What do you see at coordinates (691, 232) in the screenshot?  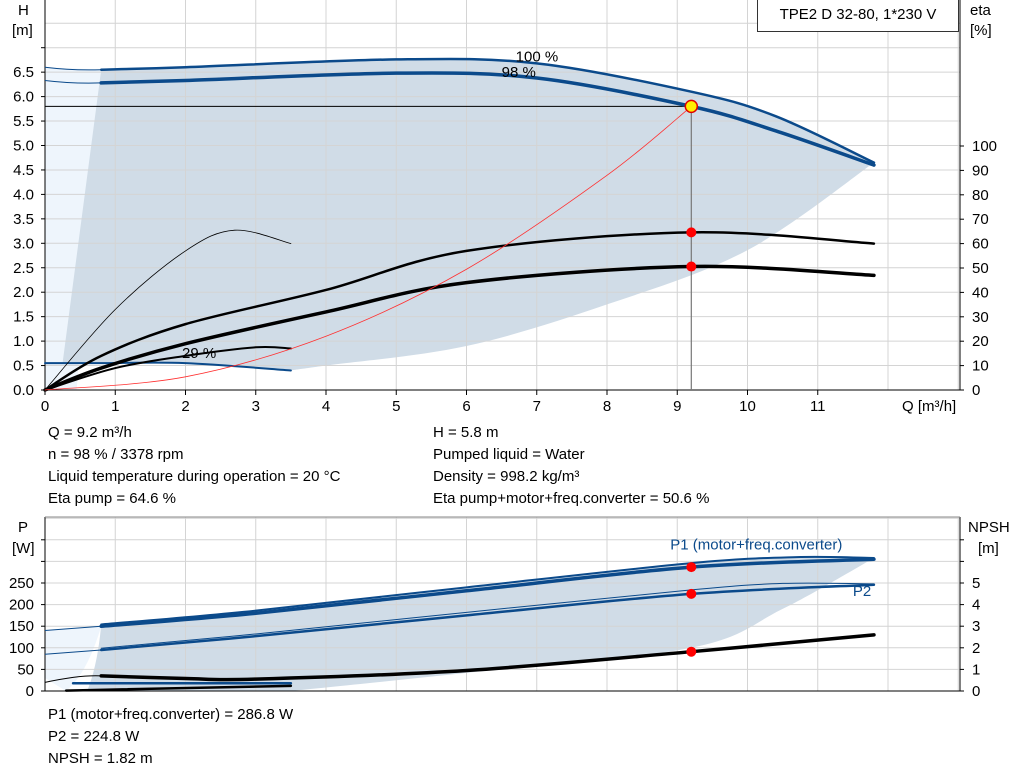 I see `eta-pump-point` at bounding box center [691, 232].